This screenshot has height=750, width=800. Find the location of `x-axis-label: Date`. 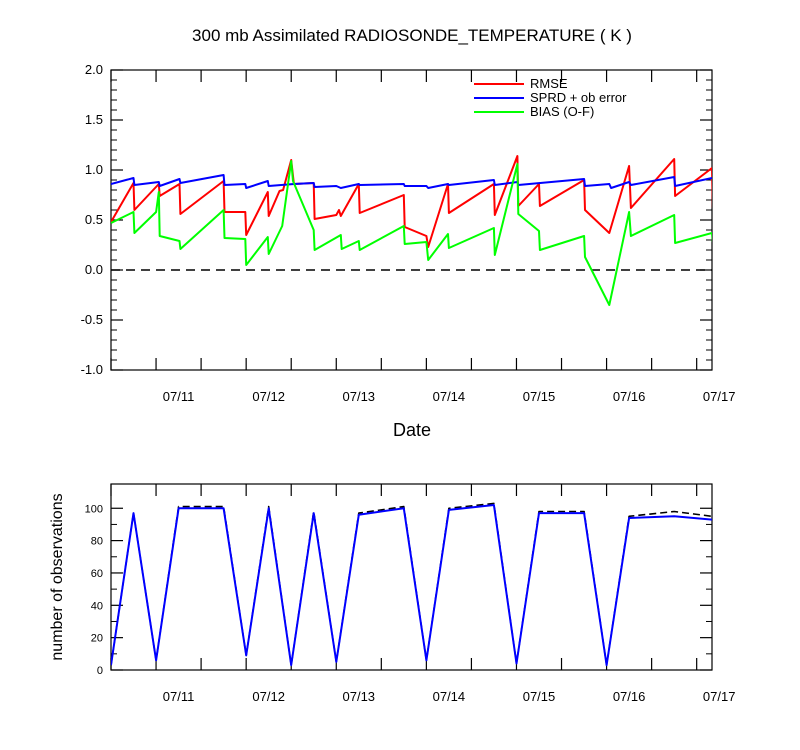

x-axis-label: Date is located at coordinates (412, 430).